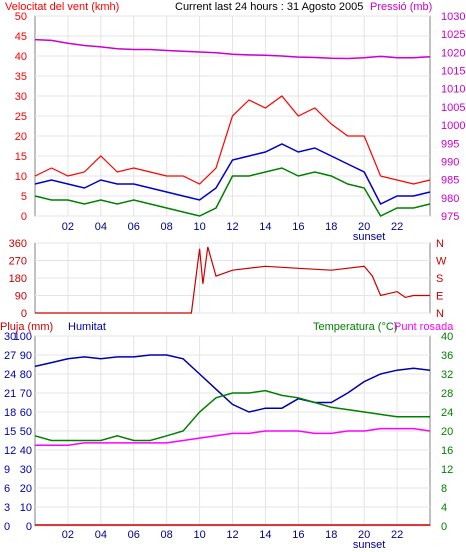 The image size is (466, 552). I want to click on wind-y-tick: 50, so click(21, 17).